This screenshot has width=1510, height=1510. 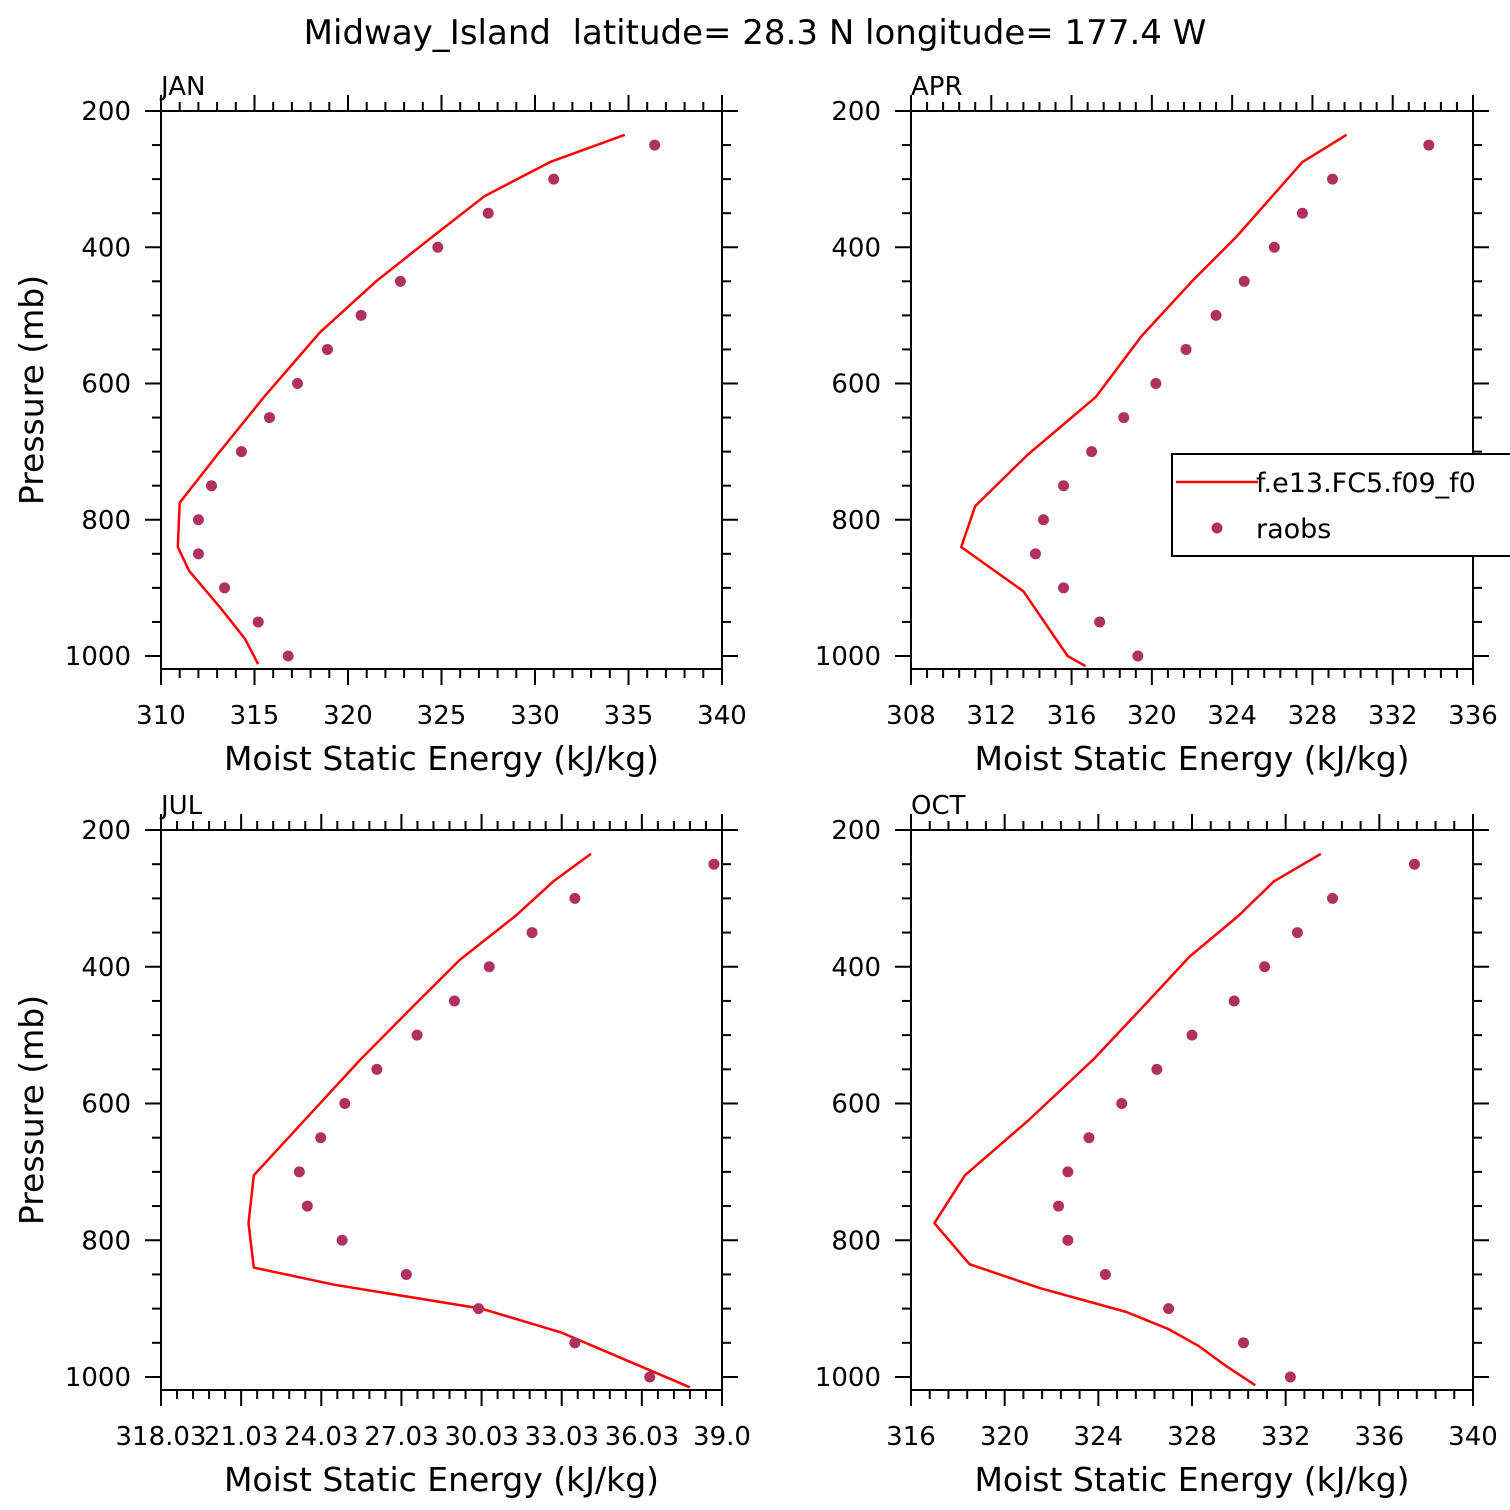 I want to click on jan-xtick-label: 340, so click(x=722, y=716).